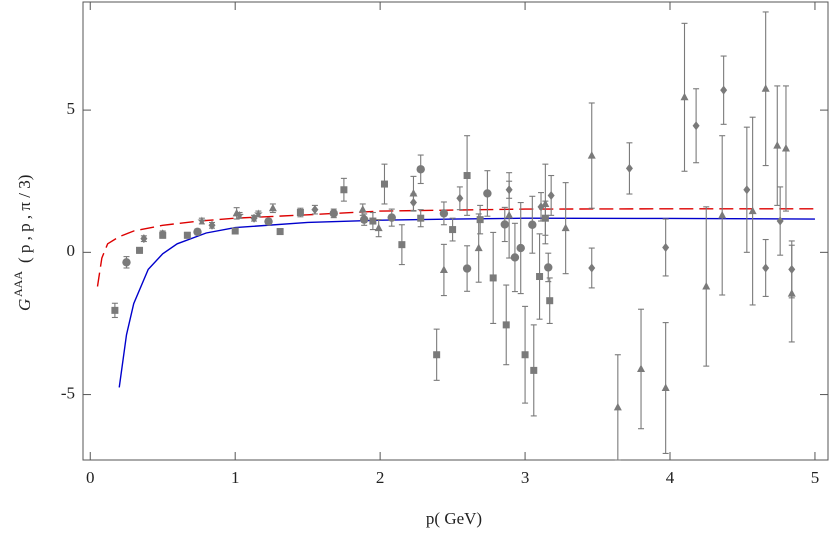 This screenshot has height=535, width=830. I want to click on y-label-symbol: G, so click(24, 305).